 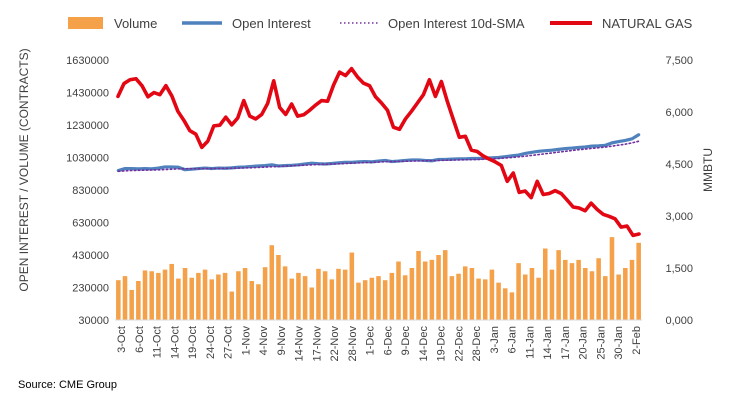 I want to click on y-left-tick-label: 830000, so click(x=90, y=191).